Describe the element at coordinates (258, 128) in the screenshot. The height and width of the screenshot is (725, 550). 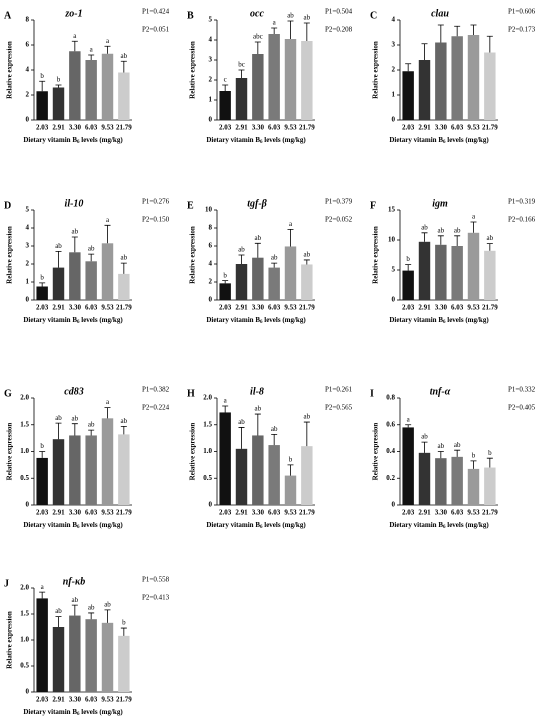
I see `x-tick-label: 3.30` at that location.